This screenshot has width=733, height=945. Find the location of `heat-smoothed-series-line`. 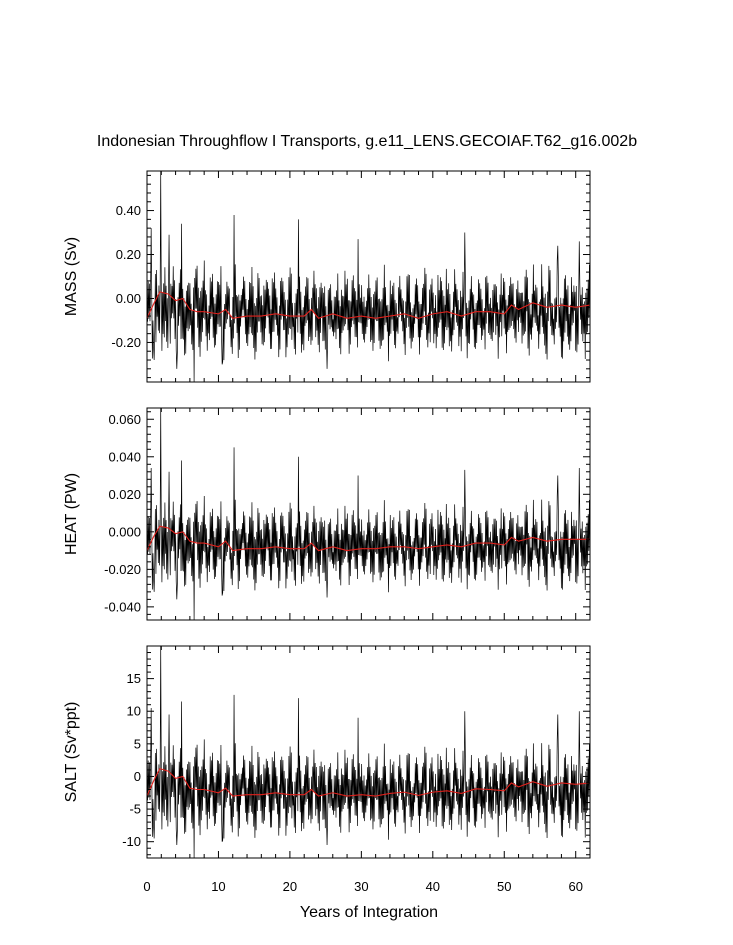

heat-smoothed-series-line is located at coordinates (368, 538).